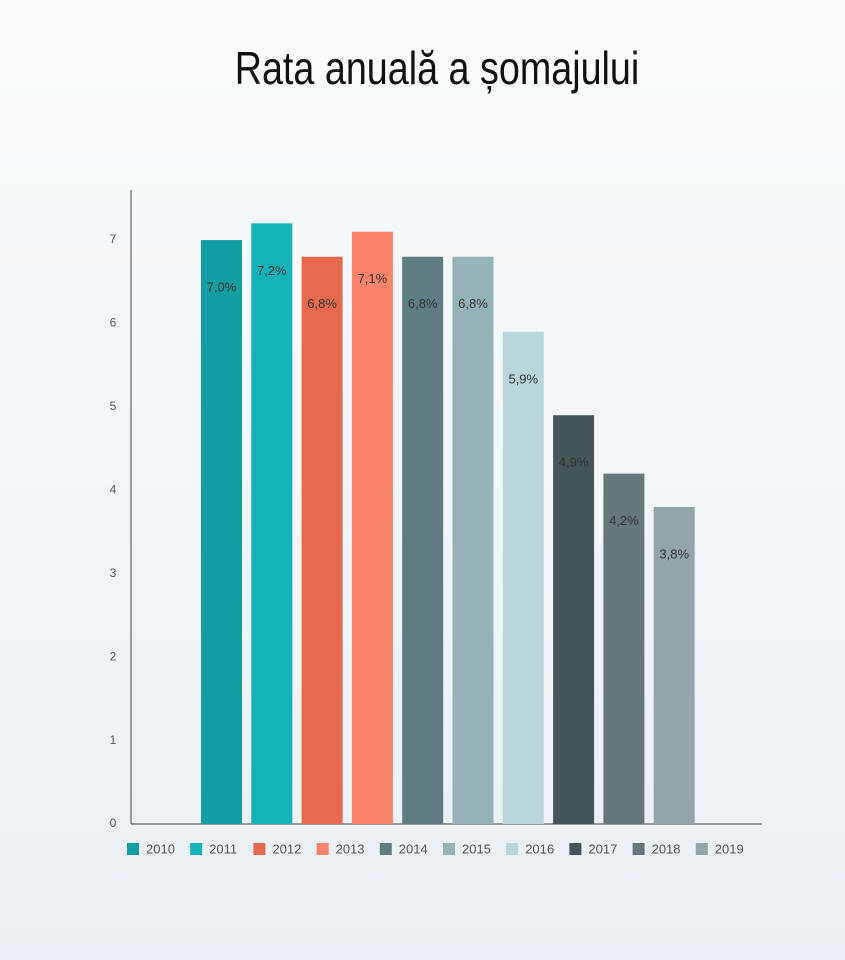 This screenshot has width=845, height=960. Describe the element at coordinates (113, 489) in the screenshot. I see `y-tick-label: 4` at that location.